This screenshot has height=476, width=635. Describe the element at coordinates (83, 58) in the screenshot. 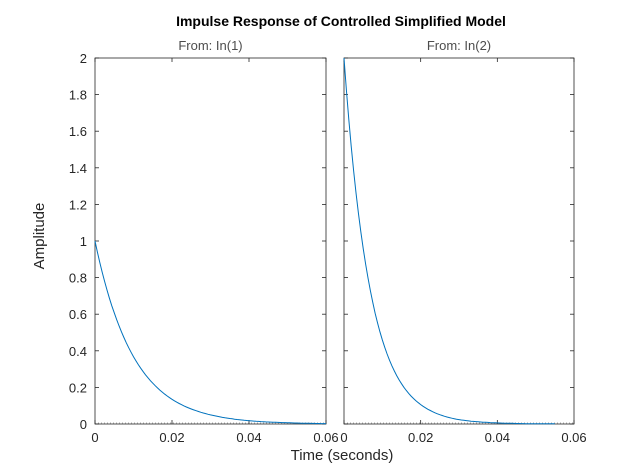

I see `y-tick-label: 2` at that location.